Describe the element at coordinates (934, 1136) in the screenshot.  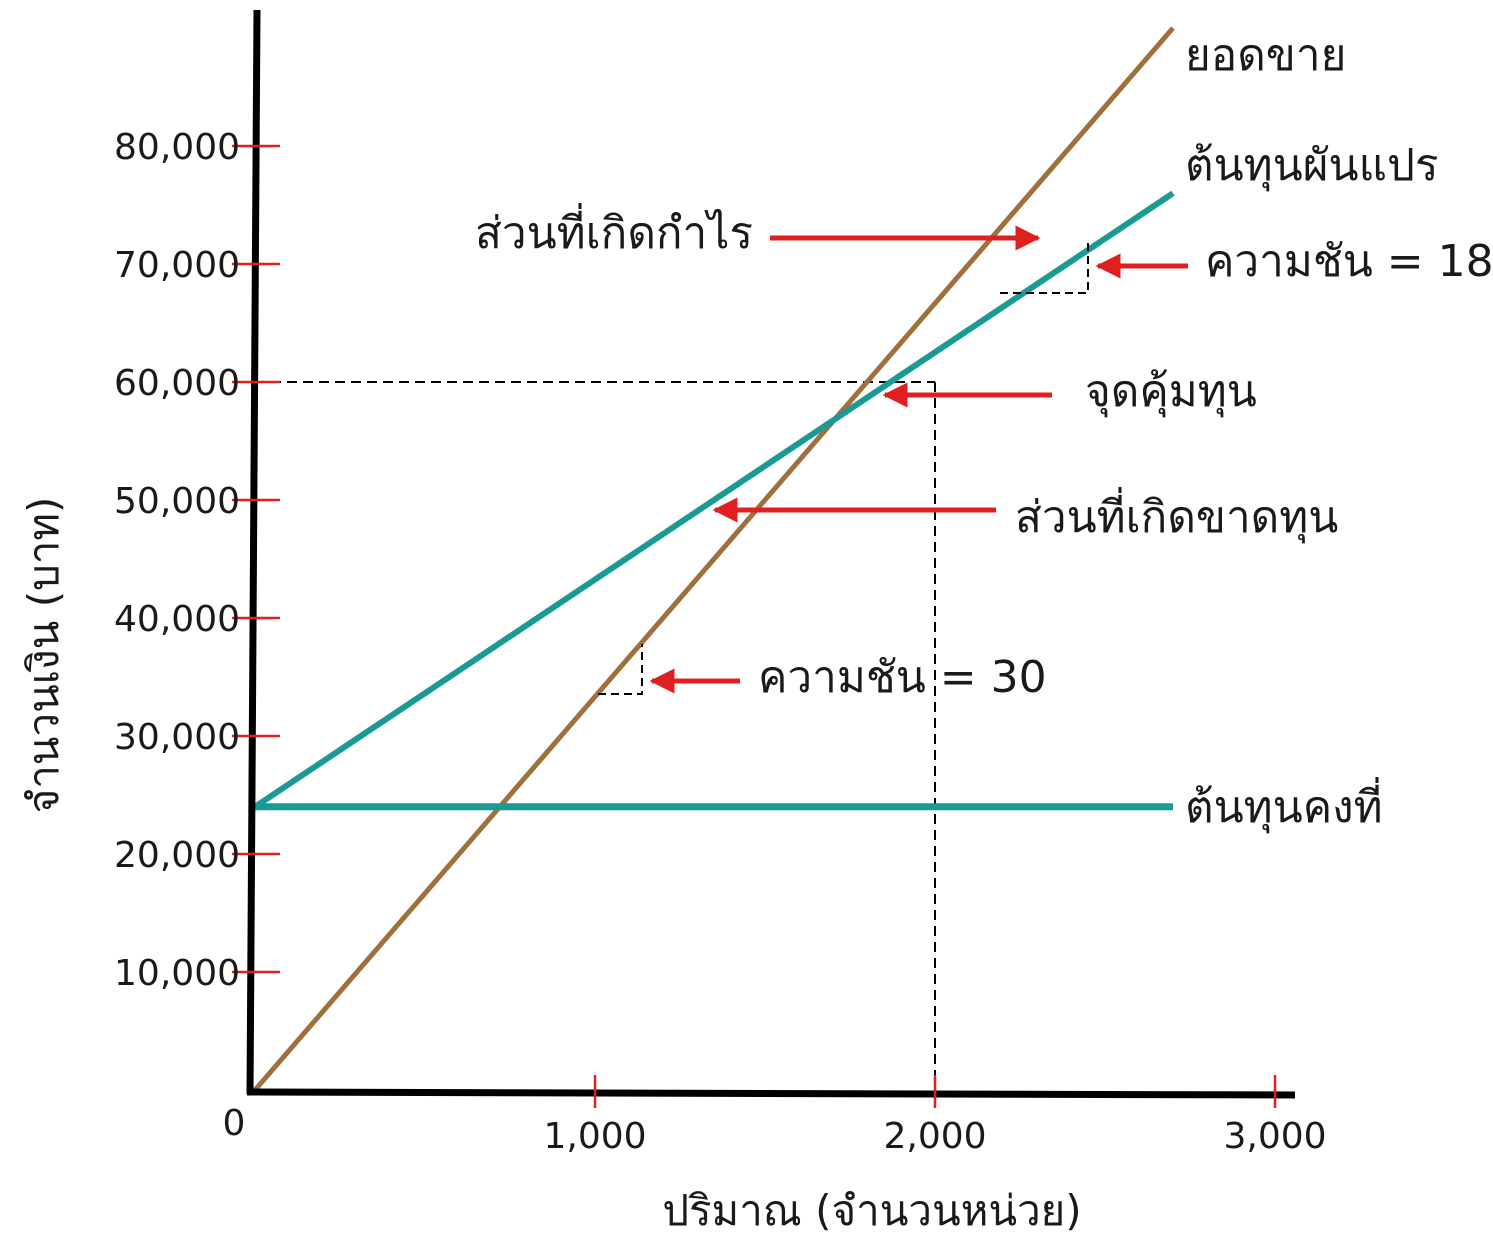
I see `x-tick-label: 2,000` at that location.